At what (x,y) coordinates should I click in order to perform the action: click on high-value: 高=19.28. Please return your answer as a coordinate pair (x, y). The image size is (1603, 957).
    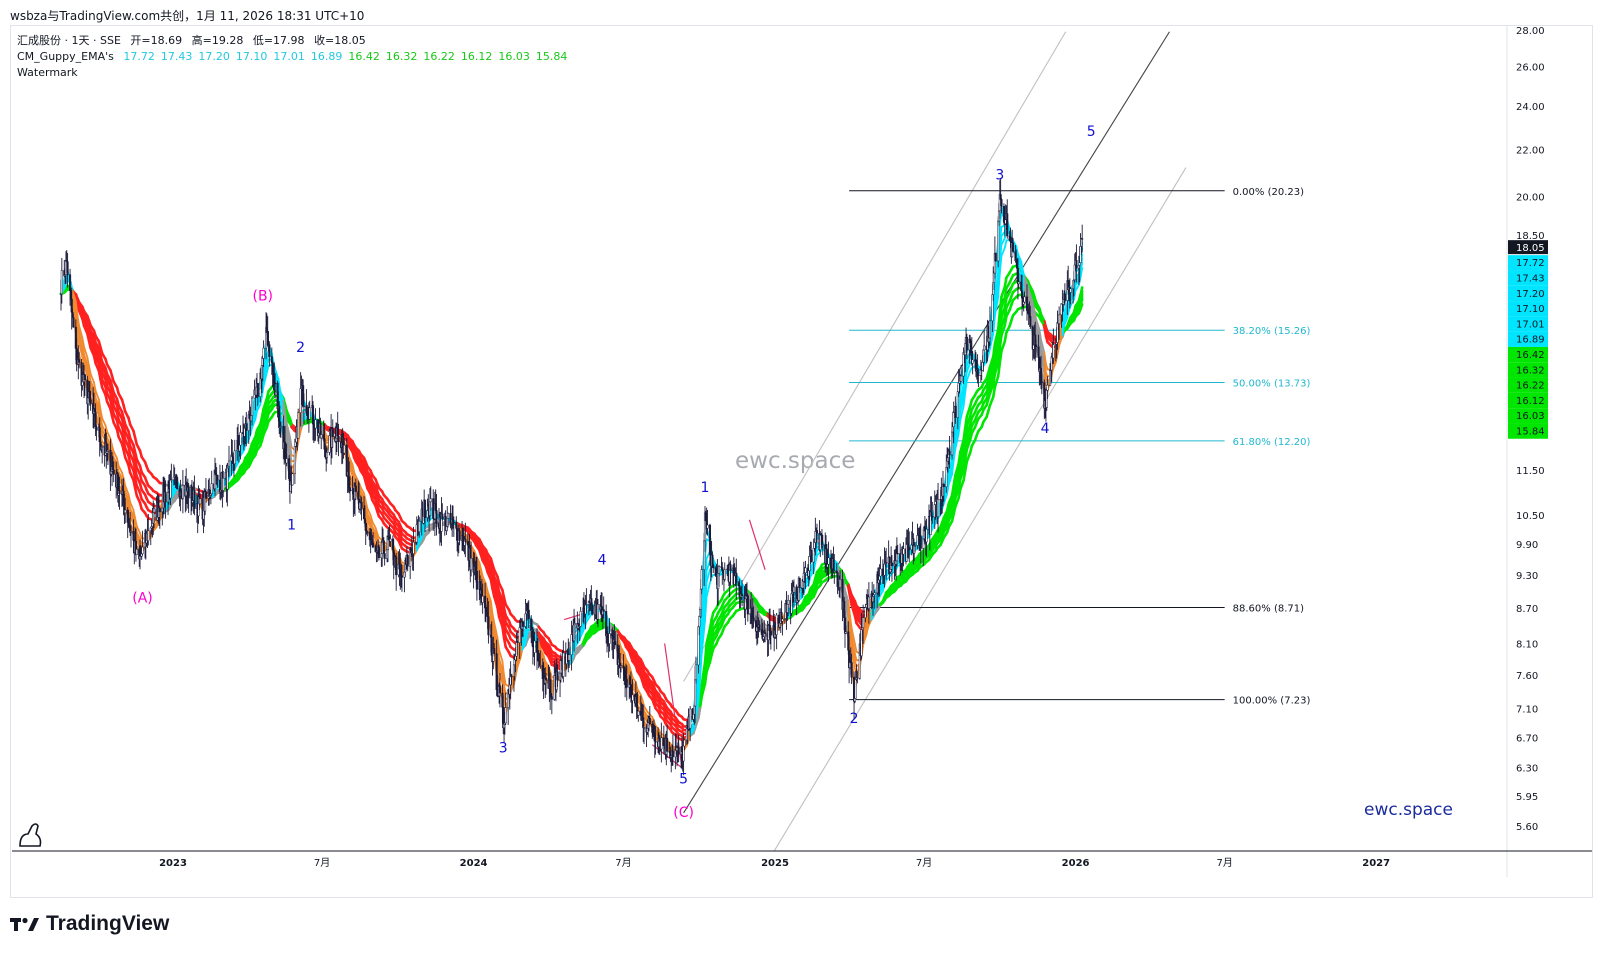
    Looking at the image, I should click on (217, 40).